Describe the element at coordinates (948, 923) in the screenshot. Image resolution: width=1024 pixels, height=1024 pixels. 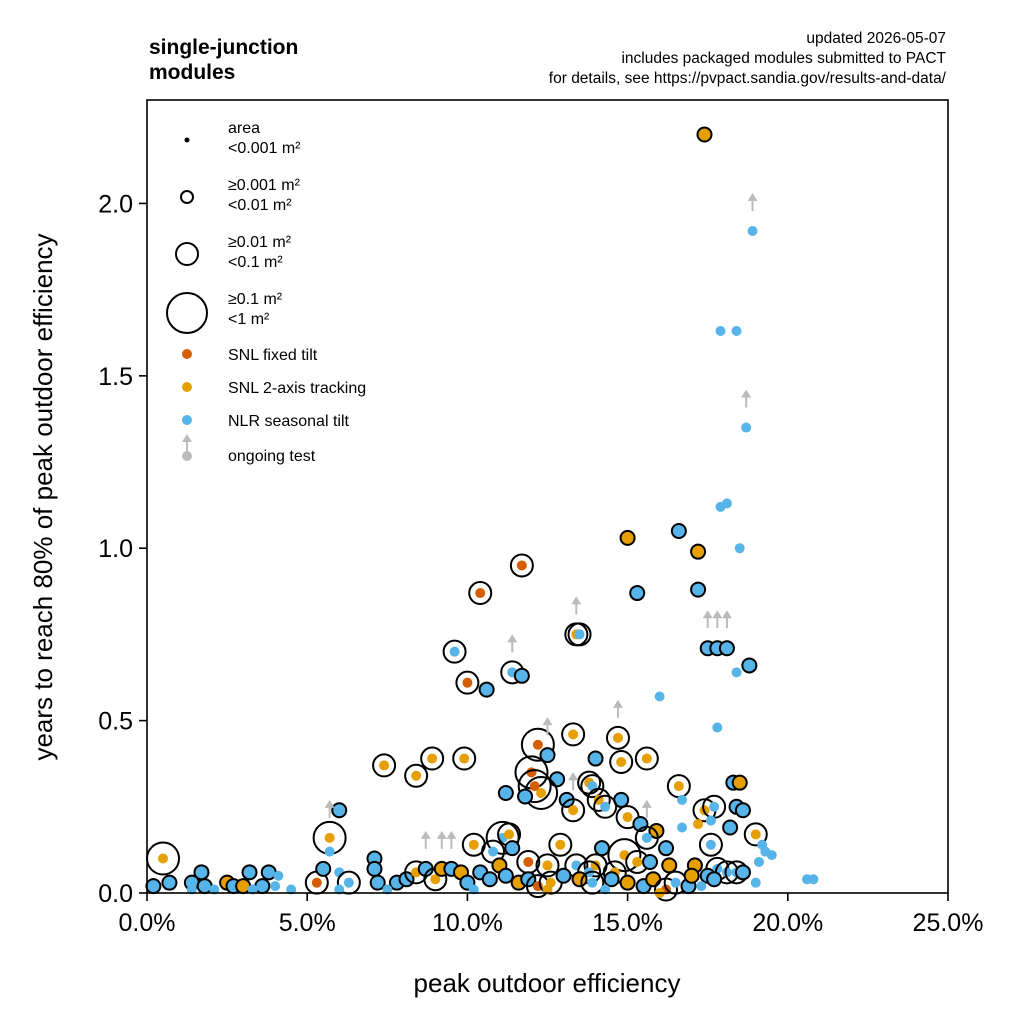
I see `x-tick-label: 25.0%` at that location.